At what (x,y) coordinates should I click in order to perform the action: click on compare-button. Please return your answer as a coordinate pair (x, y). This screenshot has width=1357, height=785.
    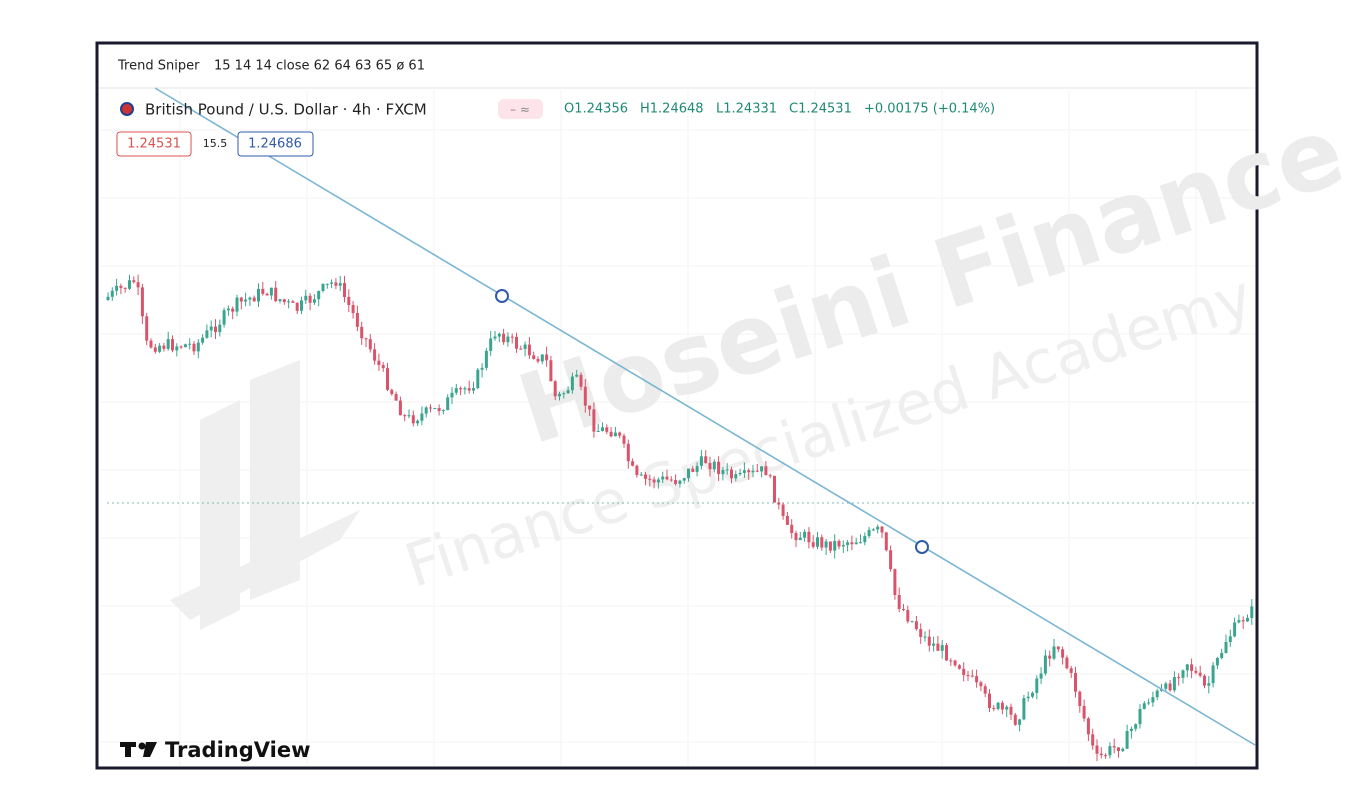
    Looking at the image, I should click on (520, 109).